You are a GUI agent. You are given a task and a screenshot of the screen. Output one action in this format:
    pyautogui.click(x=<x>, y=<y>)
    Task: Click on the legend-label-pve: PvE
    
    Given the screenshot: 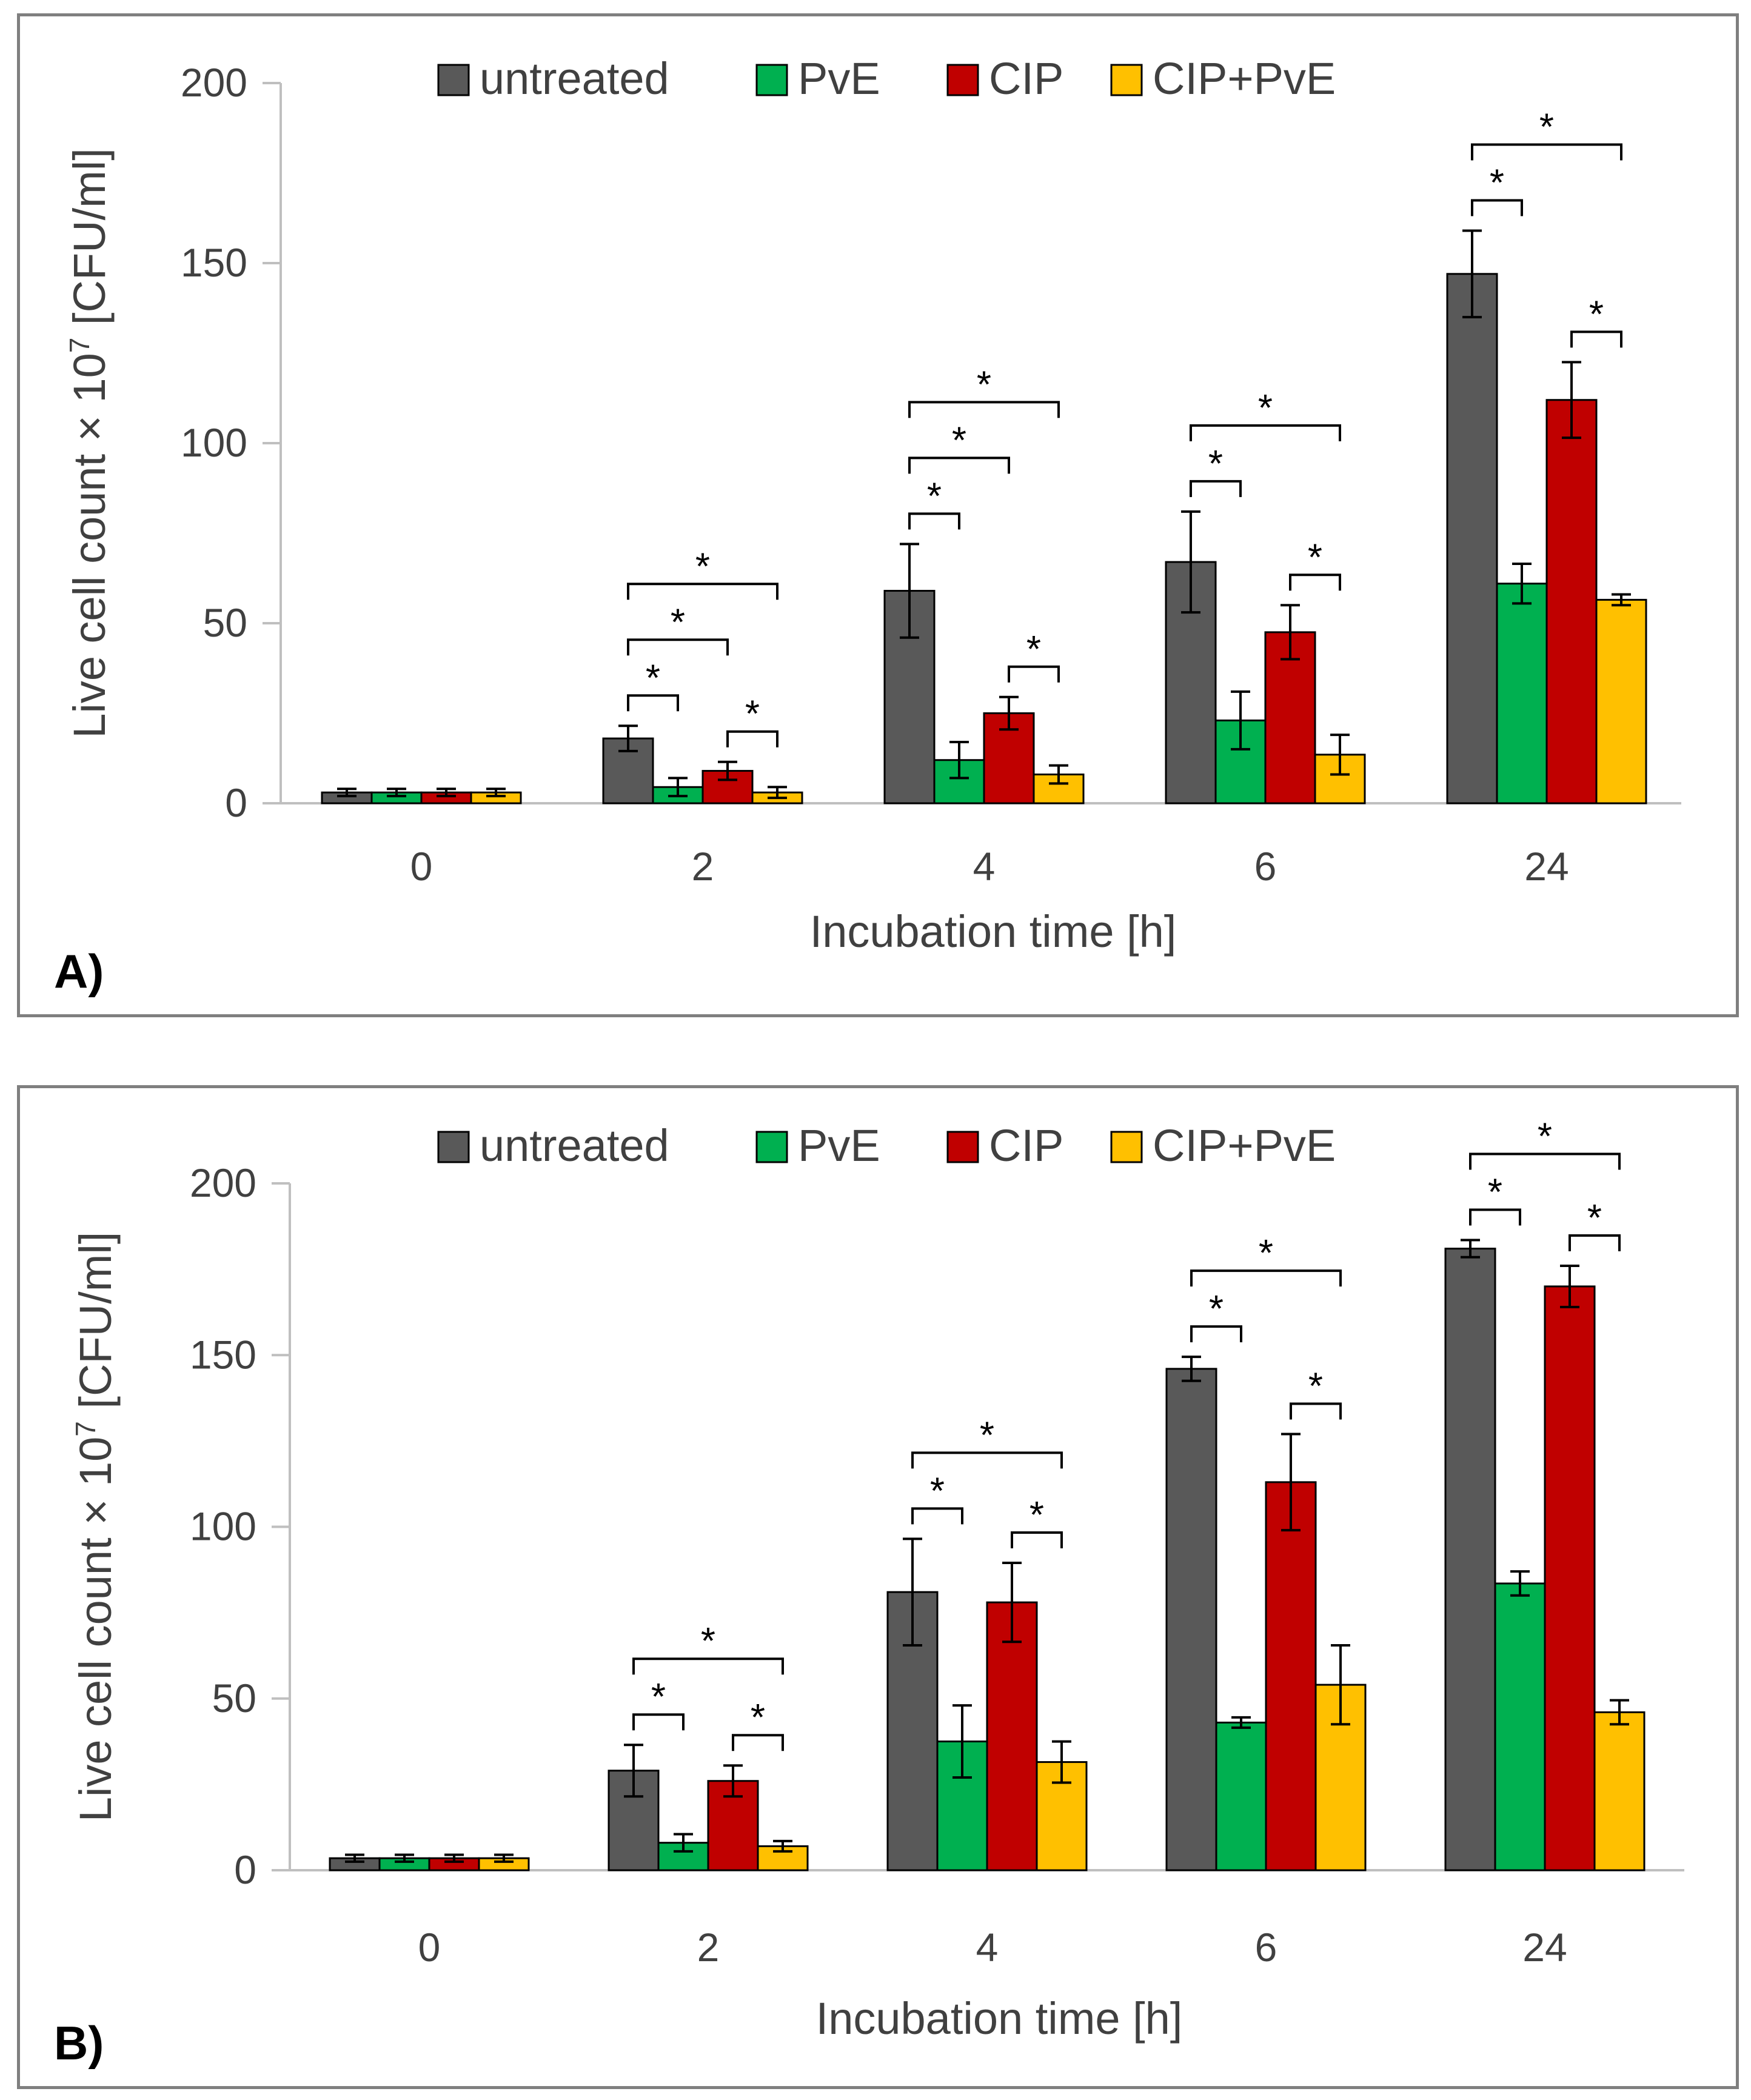 What is the action you would take?
    pyautogui.click(x=839, y=1145)
    